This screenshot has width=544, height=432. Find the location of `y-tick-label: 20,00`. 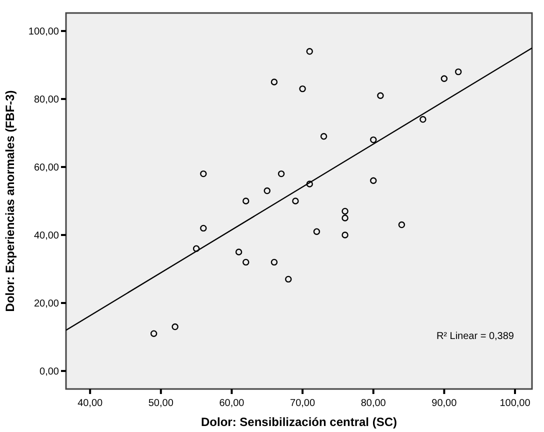

y-tick-label: 20,00 is located at coordinates (47, 304).